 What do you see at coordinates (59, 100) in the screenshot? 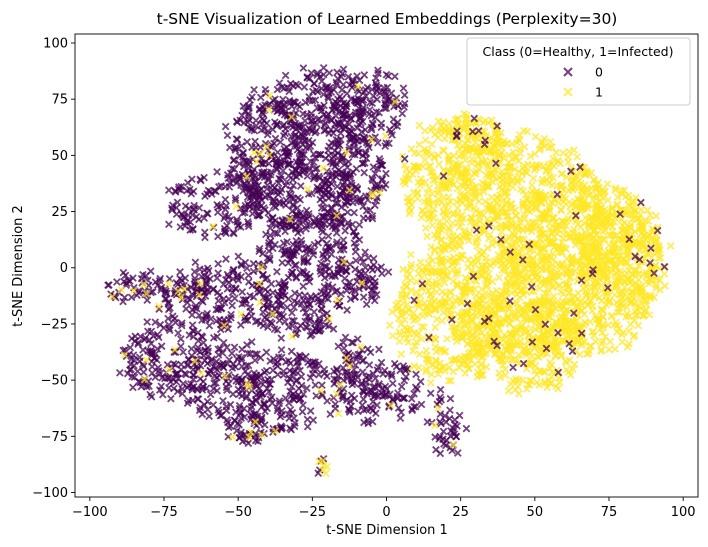
I see `y-tick-label: 75` at bounding box center [59, 100].